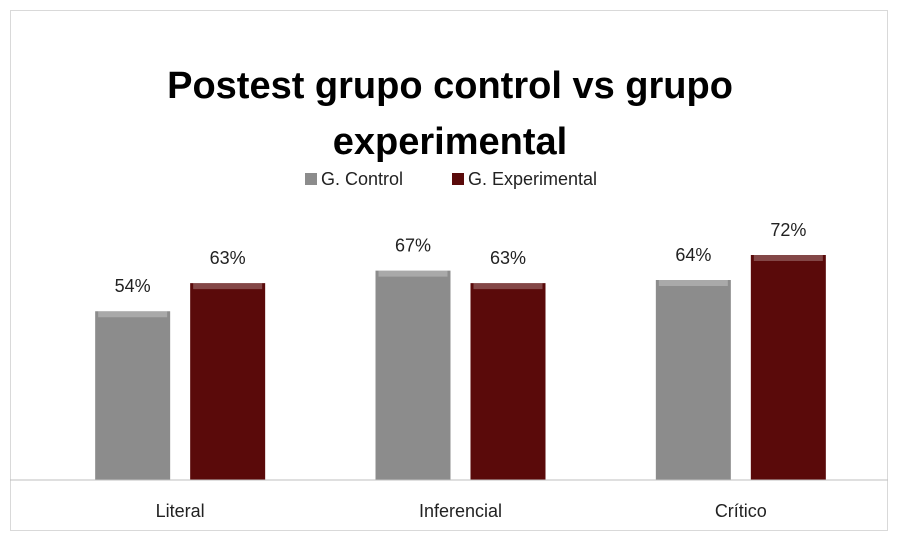  Describe the element at coordinates (693, 255) in the screenshot. I see `data-label: 64%` at that location.